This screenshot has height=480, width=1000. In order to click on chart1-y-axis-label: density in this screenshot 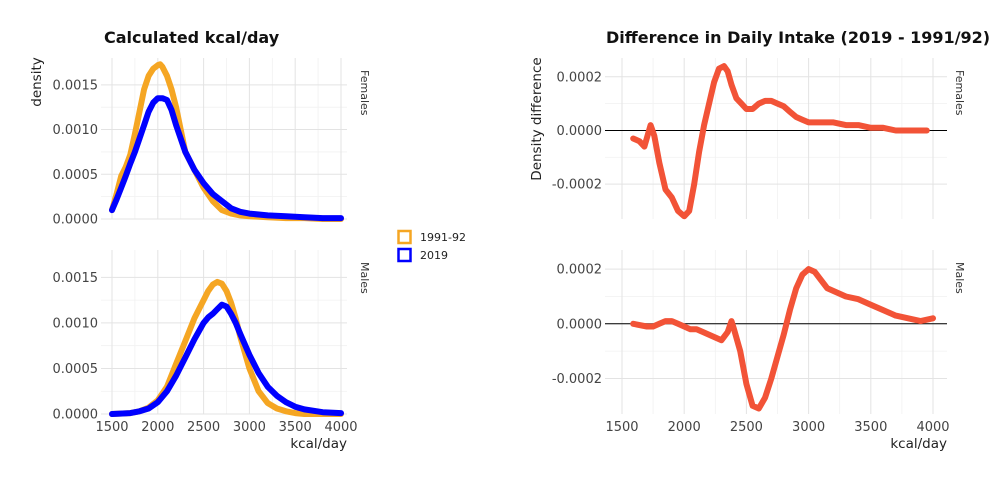, I will do `click(37, 82)`.